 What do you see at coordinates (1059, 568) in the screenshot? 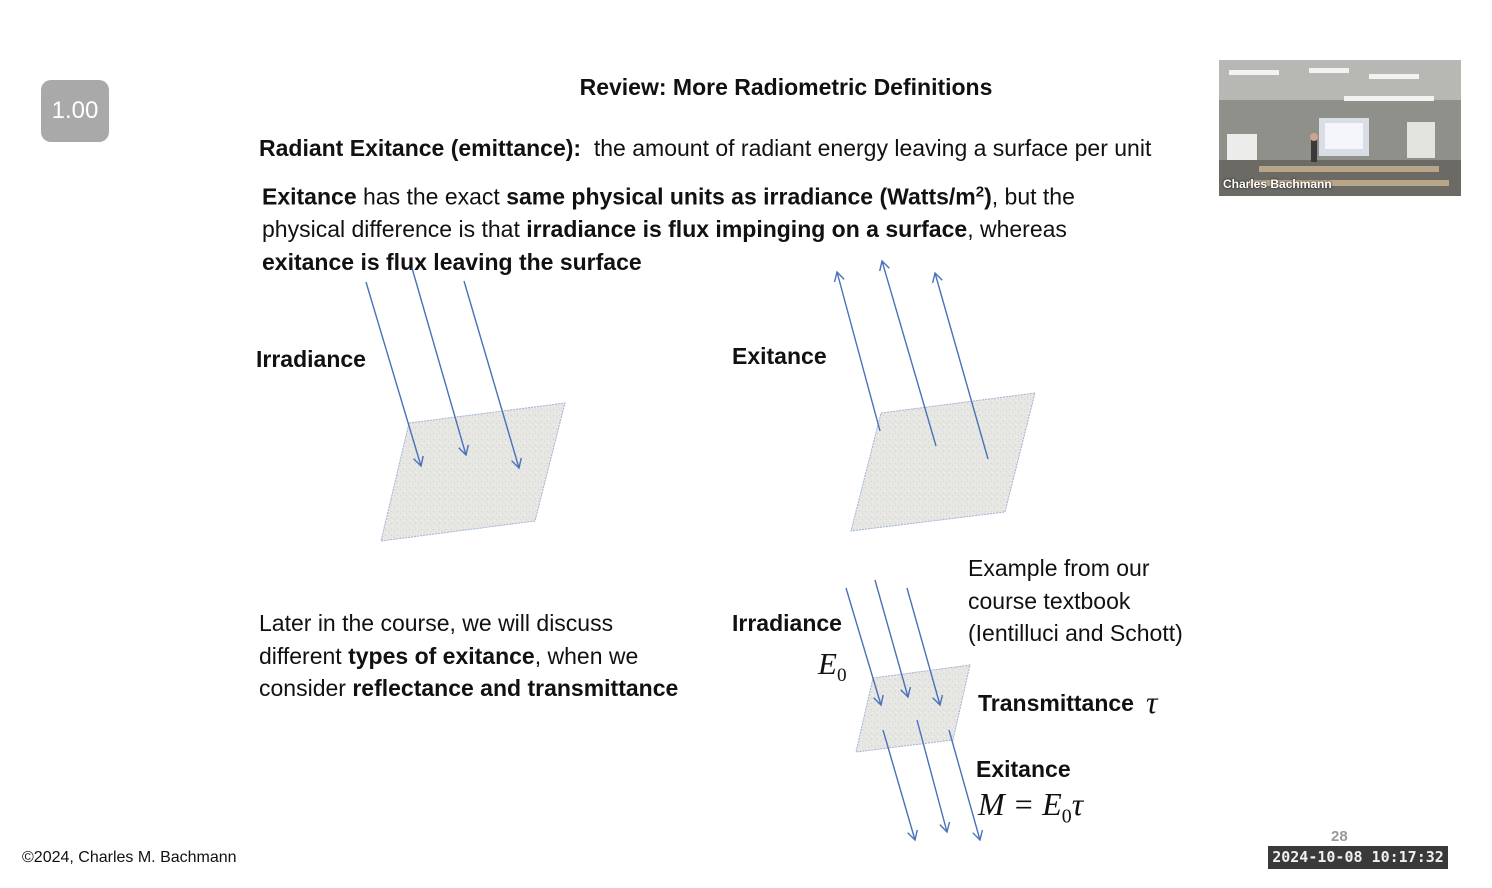
I see `example-line-1: Example from our` at bounding box center [1059, 568].